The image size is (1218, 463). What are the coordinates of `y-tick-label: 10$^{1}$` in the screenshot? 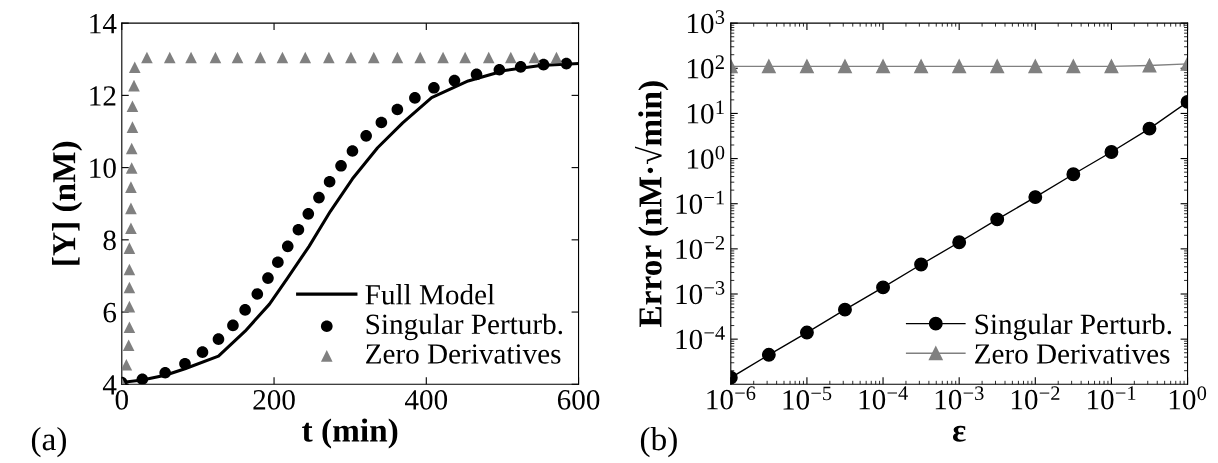 It's located at (705, 112).